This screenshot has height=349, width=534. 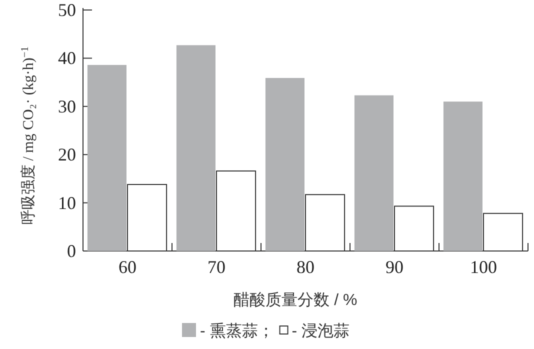 What do you see at coordinates (71, 251) in the screenshot?
I see `y-tick-label: 0` at bounding box center [71, 251].